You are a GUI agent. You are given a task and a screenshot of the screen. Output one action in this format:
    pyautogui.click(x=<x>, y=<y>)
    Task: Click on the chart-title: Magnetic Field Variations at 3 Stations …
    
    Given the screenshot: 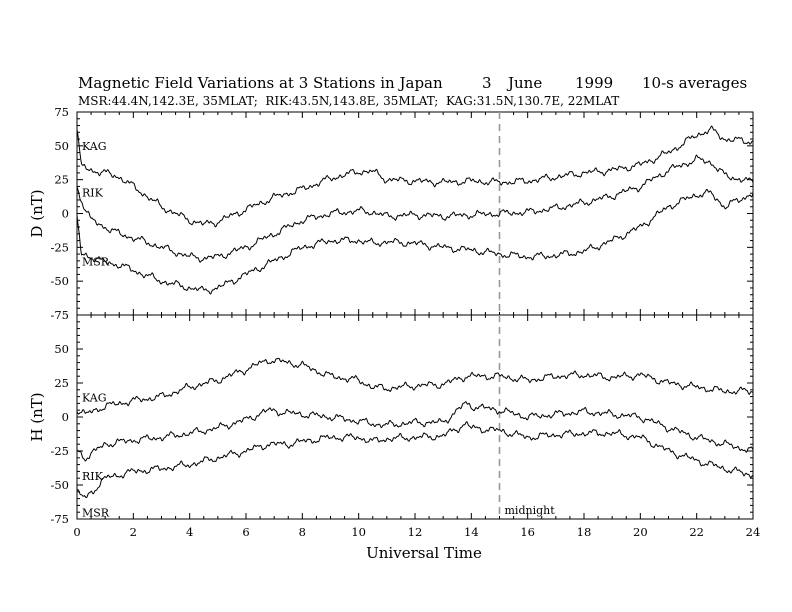 What is the action you would take?
    pyautogui.click(x=260, y=83)
    